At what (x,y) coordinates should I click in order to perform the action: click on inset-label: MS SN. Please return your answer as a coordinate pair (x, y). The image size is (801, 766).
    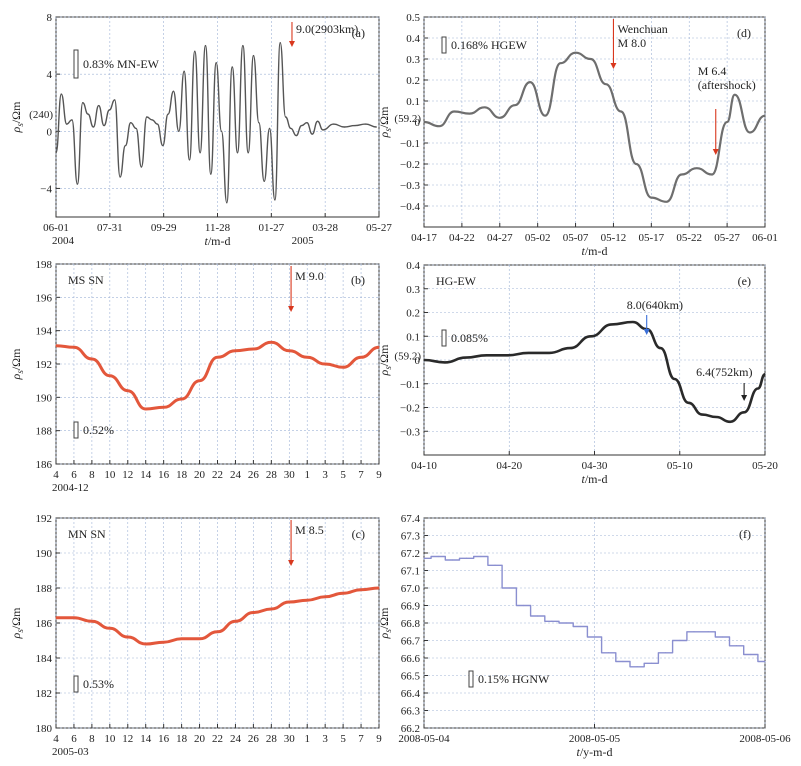
    Looking at the image, I should click on (86, 280).